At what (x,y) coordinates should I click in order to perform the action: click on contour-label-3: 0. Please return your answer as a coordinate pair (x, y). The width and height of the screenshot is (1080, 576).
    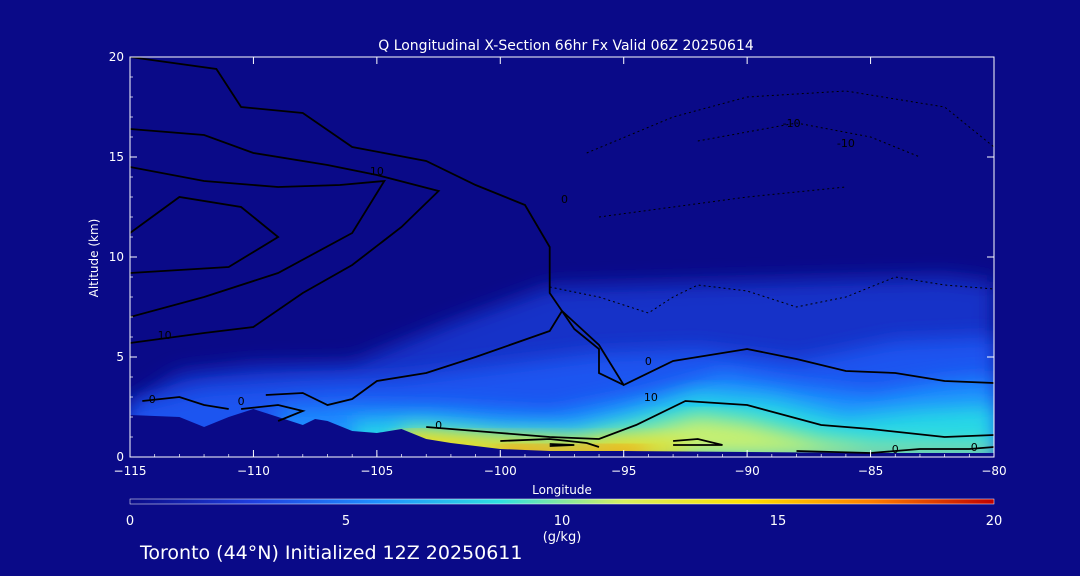
    Looking at the image, I should click on (152, 399).